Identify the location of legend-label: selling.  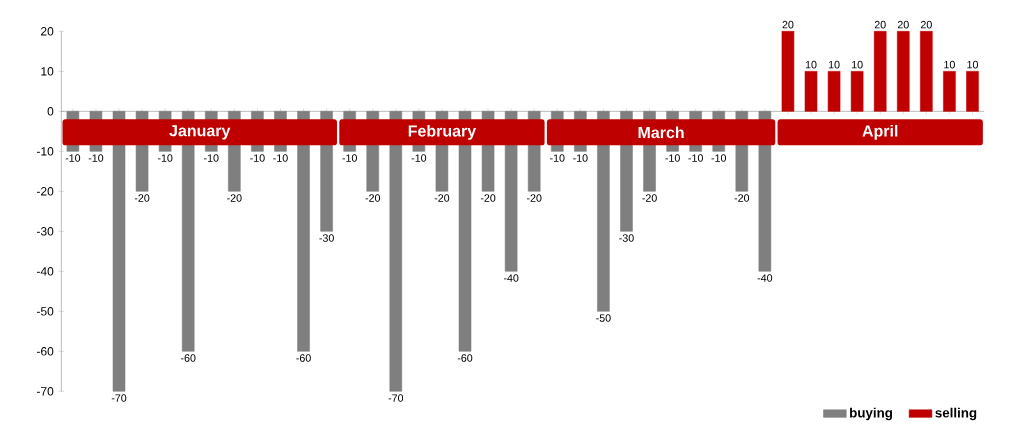
(956, 414).